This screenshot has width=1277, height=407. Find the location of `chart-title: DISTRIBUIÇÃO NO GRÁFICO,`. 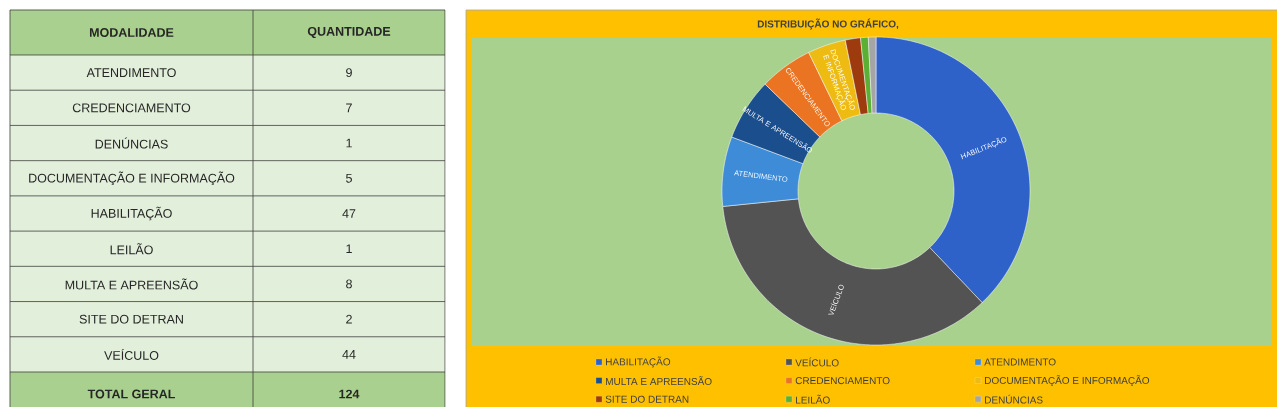

chart-title: DISTRIBUIÇÃO NO GRÁFICO, is located at coordinates (828, 24).